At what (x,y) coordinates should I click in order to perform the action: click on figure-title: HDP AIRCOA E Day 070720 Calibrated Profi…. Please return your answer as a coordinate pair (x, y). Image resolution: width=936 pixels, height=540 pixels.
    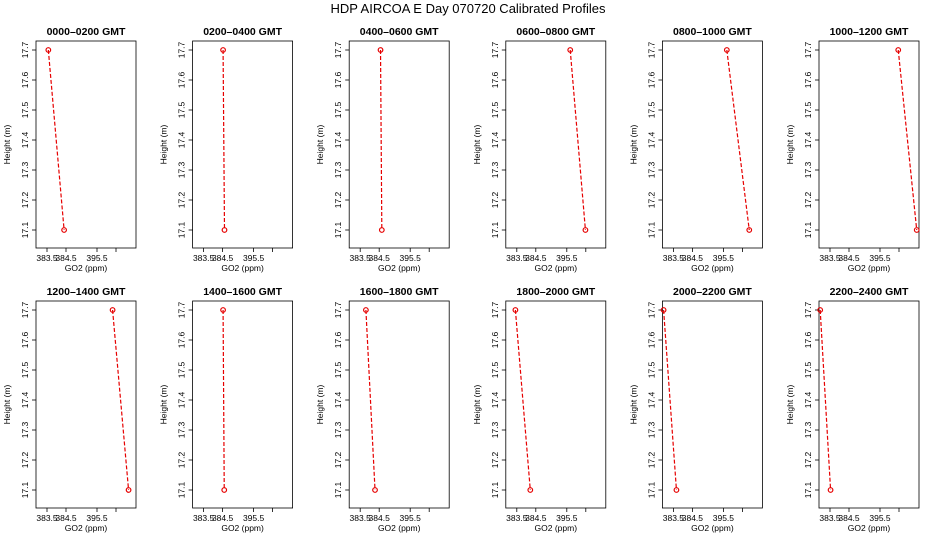
    Looking at the image, I should click on (468, 8).